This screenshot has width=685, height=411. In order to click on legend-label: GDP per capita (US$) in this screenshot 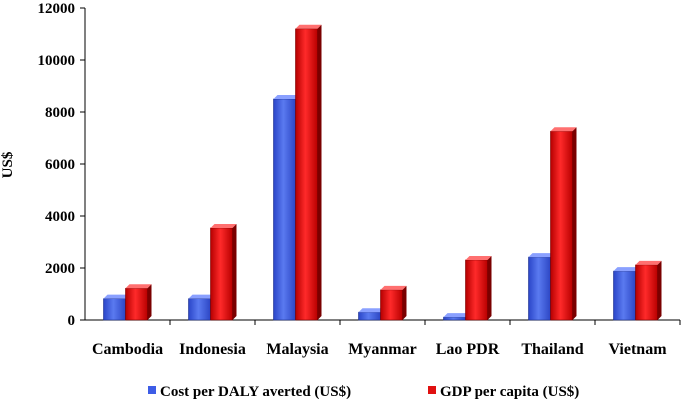, I will do `click(509, 392)`.